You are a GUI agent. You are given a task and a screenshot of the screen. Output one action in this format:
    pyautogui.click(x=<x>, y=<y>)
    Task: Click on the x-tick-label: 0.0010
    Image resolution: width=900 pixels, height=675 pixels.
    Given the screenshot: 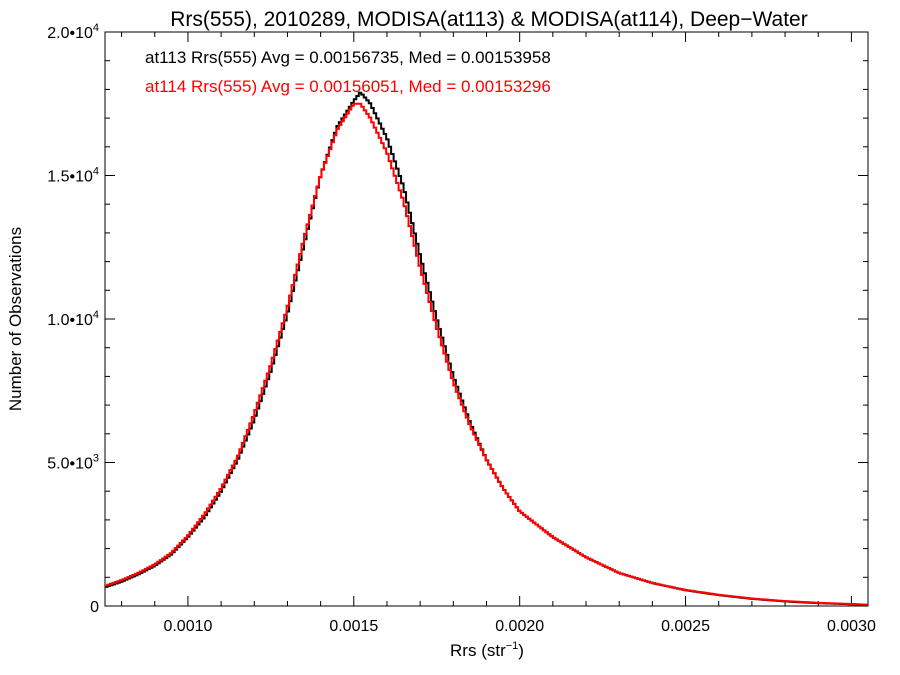 What is the action you would take?
    pyautogui.click(x=187, y=626)
    